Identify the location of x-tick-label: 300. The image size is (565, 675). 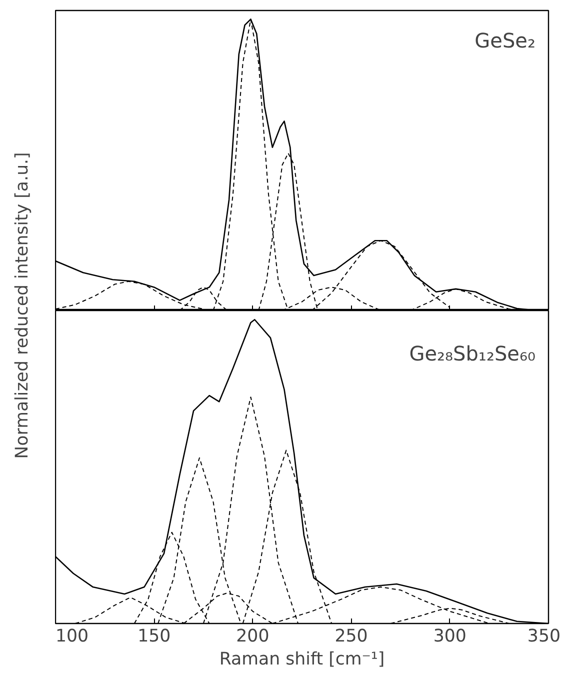
(449, 636).